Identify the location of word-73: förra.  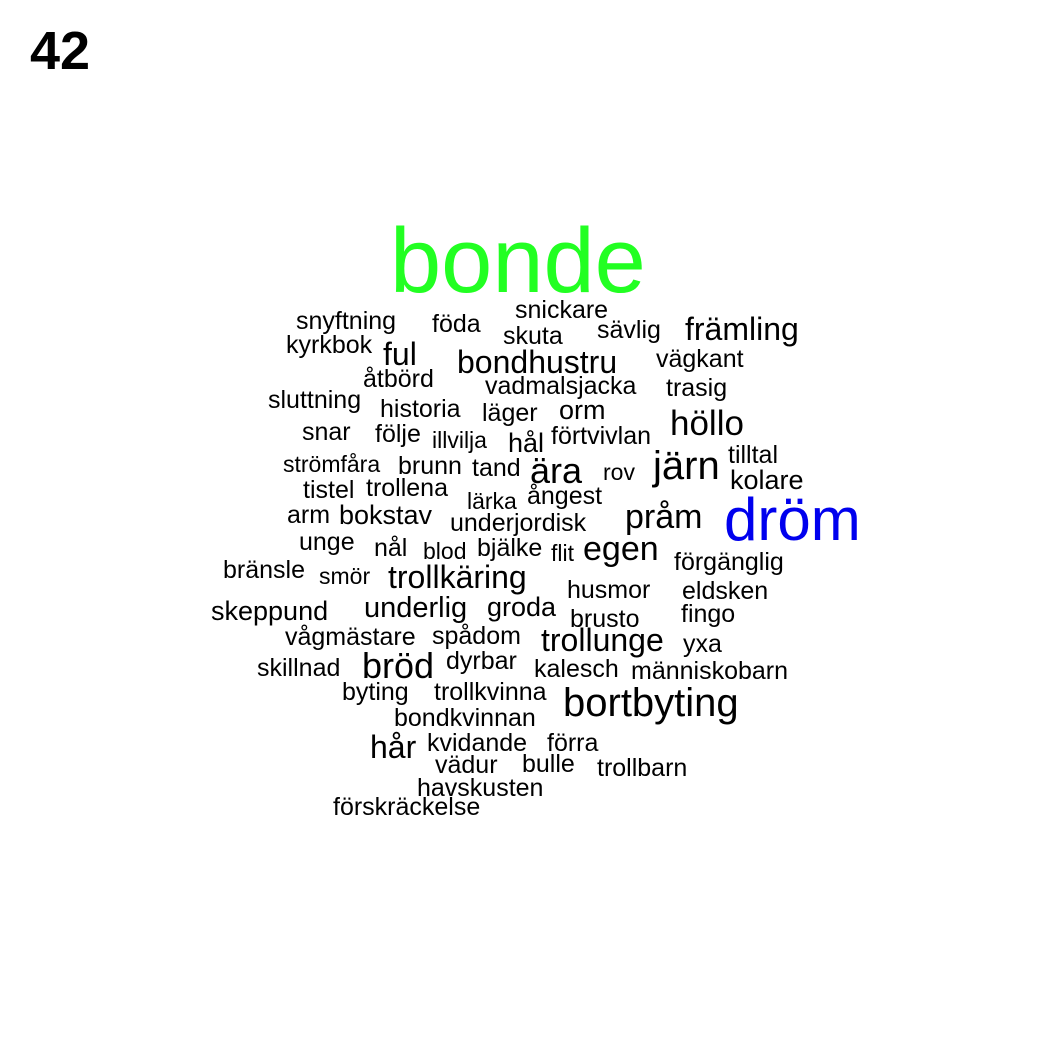
(573, 743).